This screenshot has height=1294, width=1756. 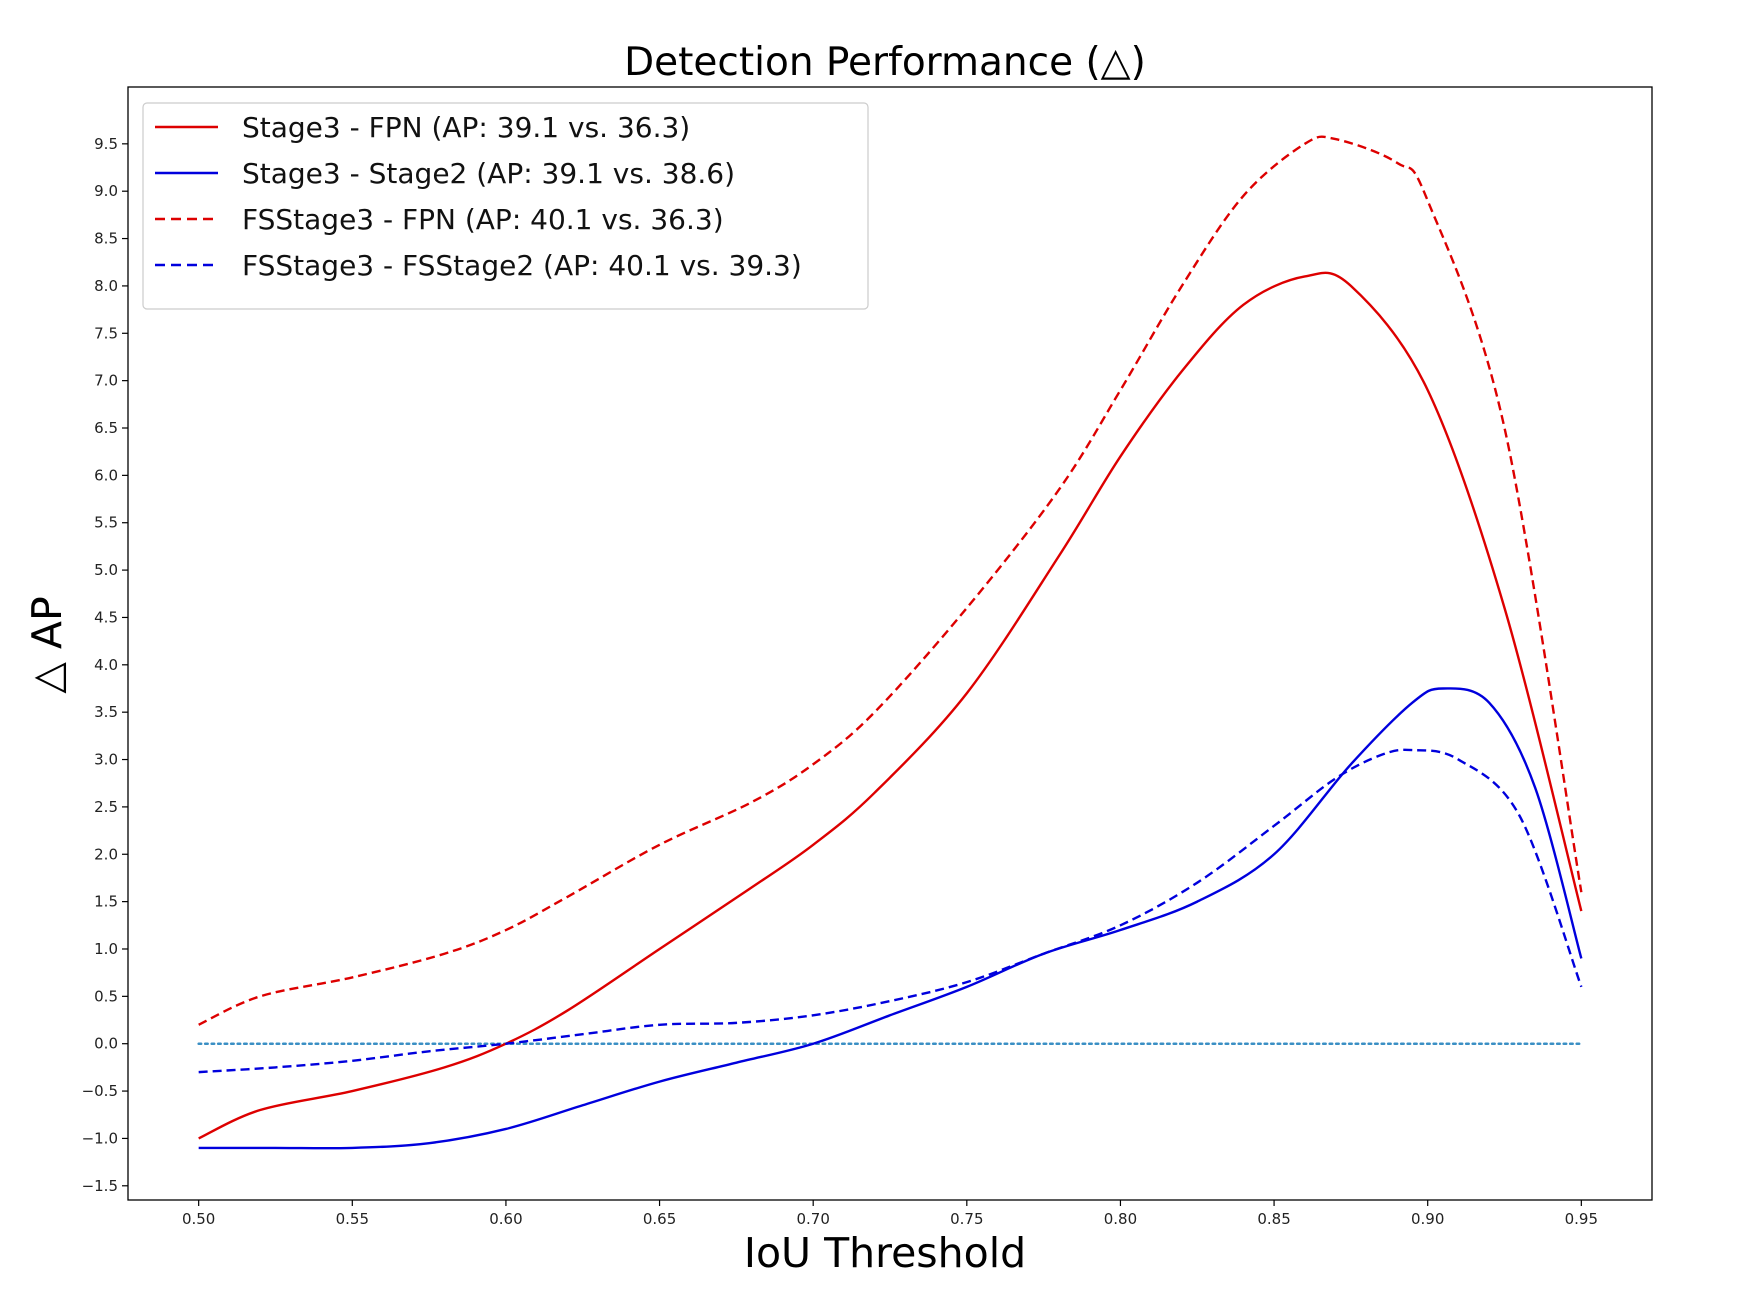 I want to click on x-tick-label: 0.55, so click(x=352, y=1219).